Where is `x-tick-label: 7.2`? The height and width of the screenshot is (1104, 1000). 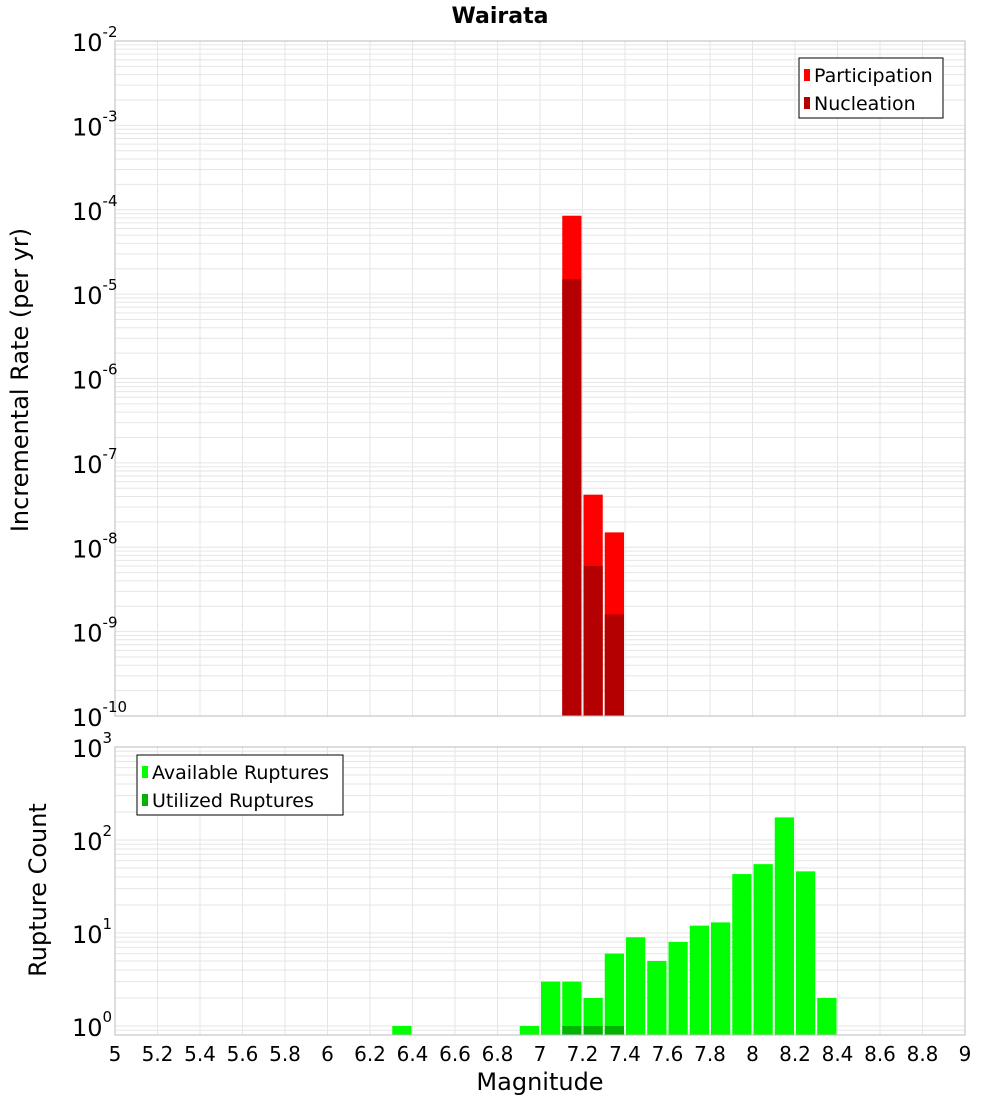
x-tick-label: 7.2 is located at coordinates (583, 1054).